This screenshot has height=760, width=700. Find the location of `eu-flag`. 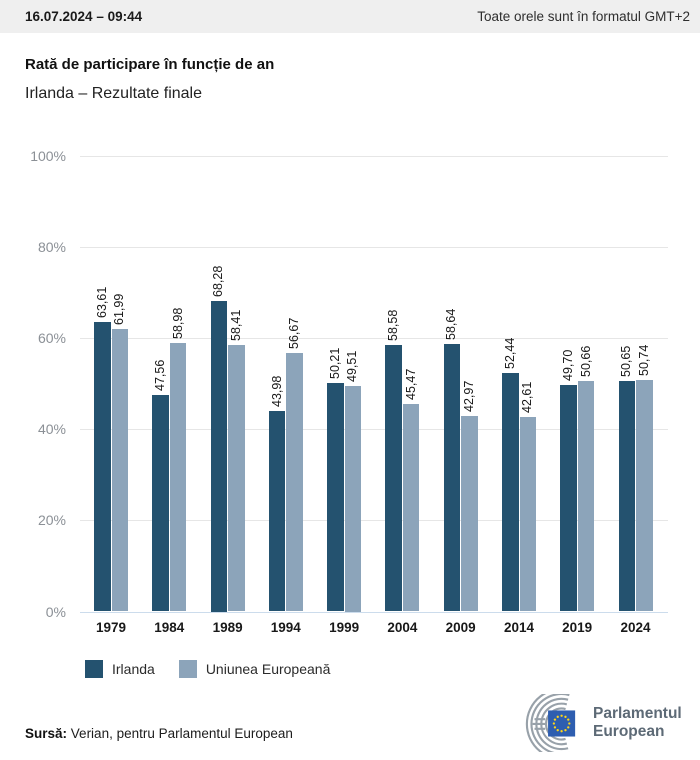

eu-flag is located at coordinates (562, 723).